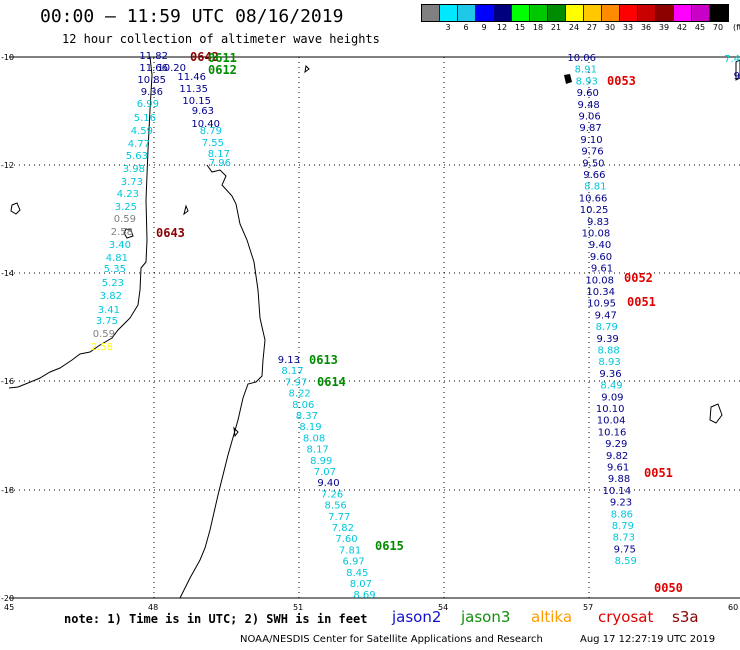  Describe the element at coordinates (619, 479) in the screenshot. I see `swh-value-east: 9.88` at that location.